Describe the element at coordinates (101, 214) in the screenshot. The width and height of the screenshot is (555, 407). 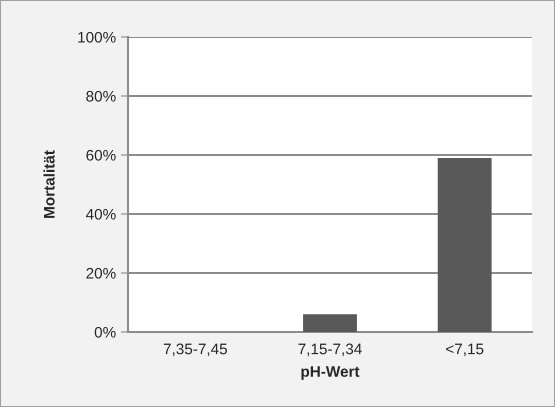
I see `y-tick-label: 40%` at that location.